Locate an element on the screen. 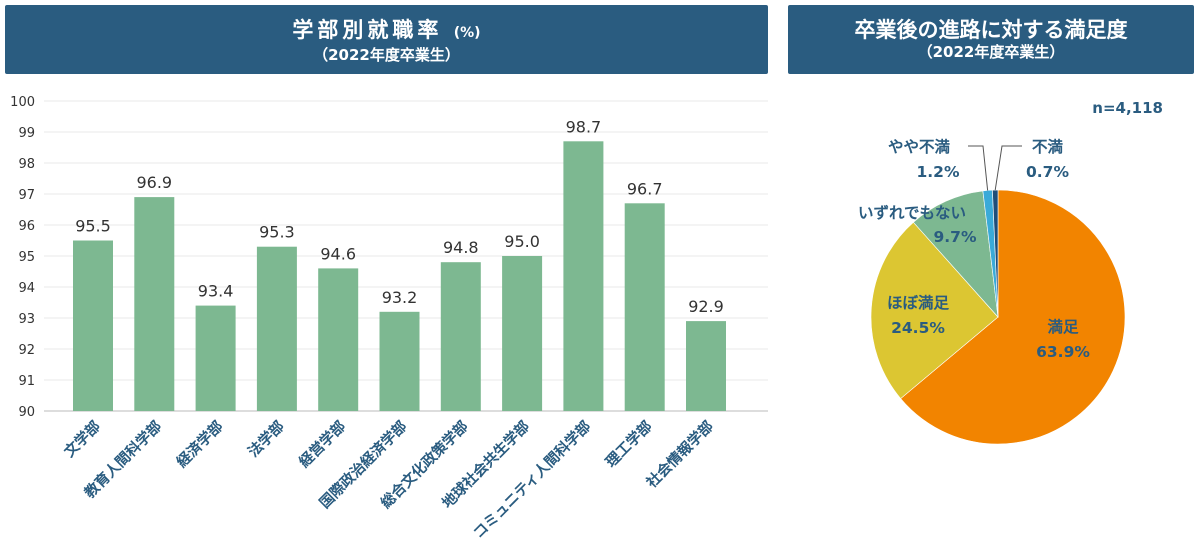  bar-value-label: 94.8 is located at coordinates (461, 247).